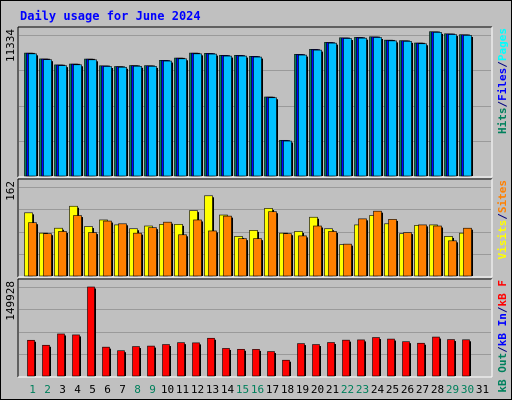  I want to click on x-tick-label-day-11: 11, so click(182, 389).